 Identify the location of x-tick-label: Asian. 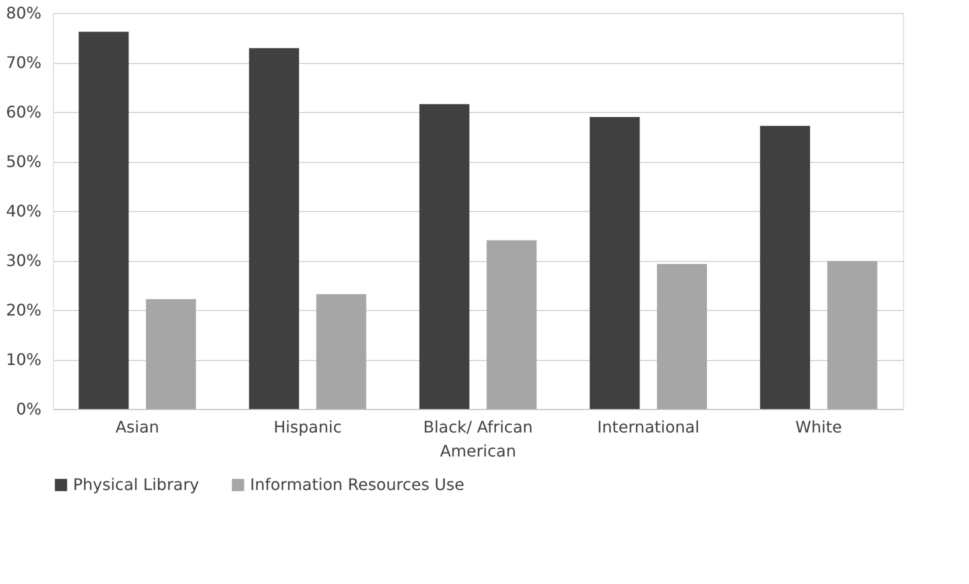
(137, 427).